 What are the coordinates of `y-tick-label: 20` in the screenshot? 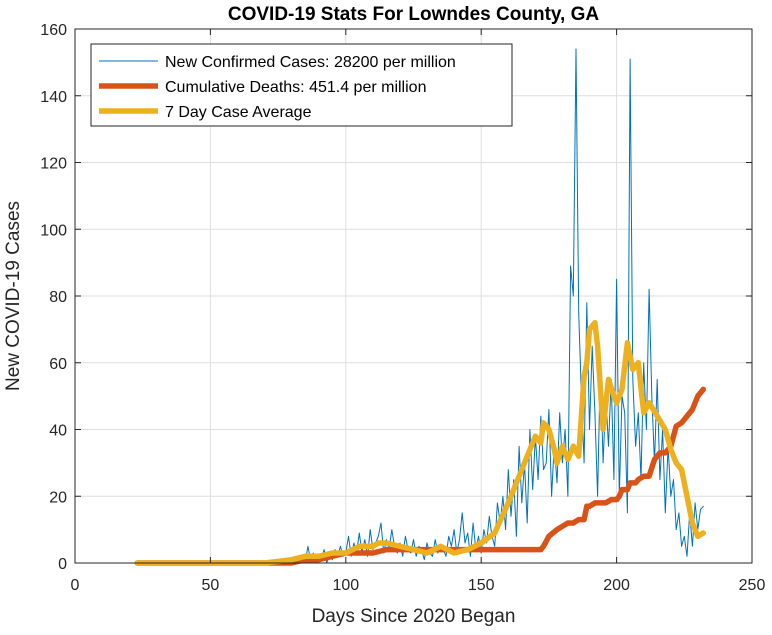 It's located at (58, 497).